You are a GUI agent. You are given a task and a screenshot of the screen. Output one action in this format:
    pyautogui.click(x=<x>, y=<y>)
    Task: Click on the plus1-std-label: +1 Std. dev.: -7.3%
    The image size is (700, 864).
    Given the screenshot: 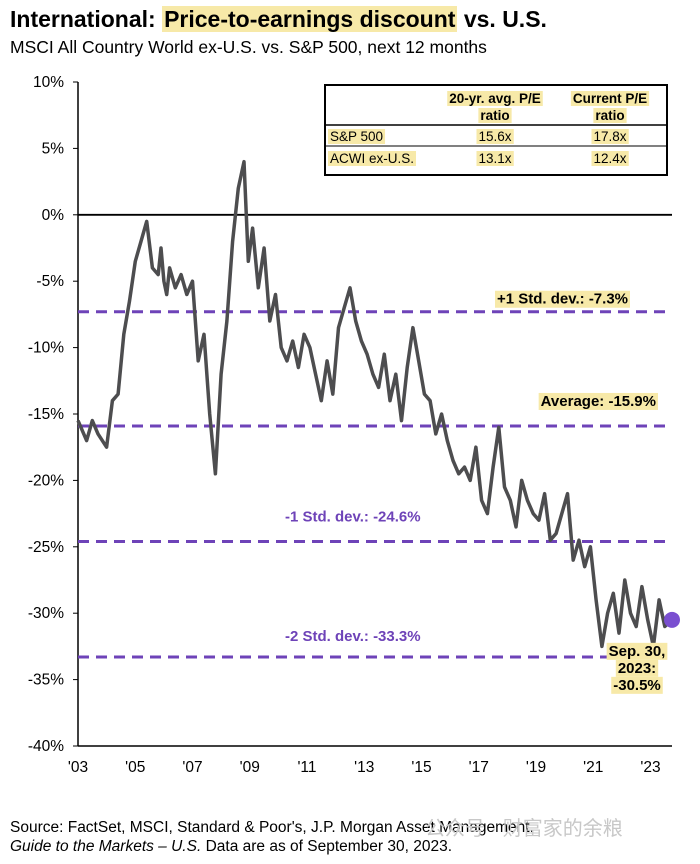 What is the action you would take?
    pyautogui.click(x=562, y=299)
    